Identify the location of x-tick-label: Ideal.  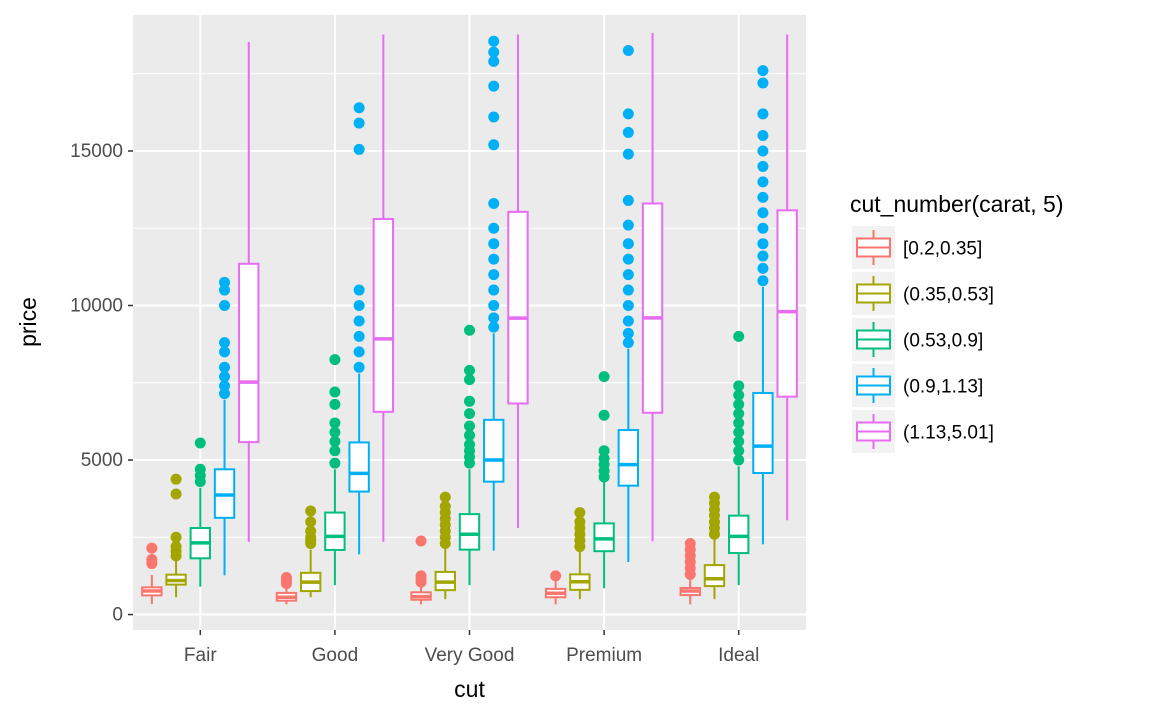
(738, 655).